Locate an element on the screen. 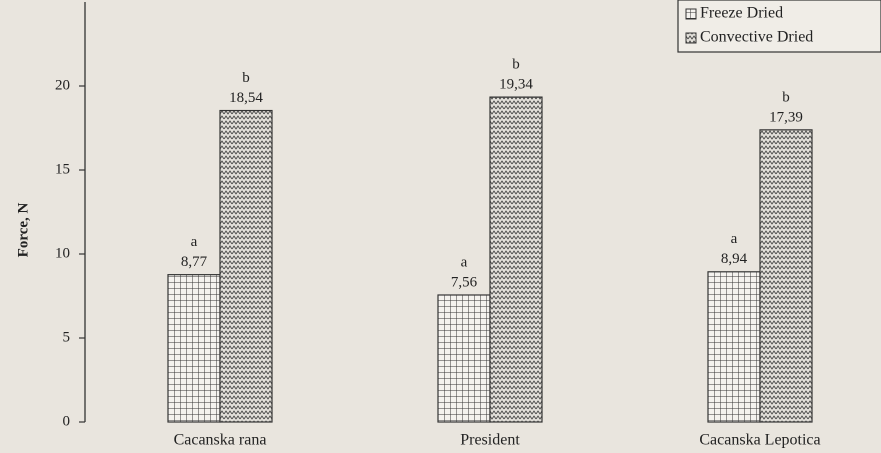  y-tick-label: 5 is located at coordinates (67, 337).